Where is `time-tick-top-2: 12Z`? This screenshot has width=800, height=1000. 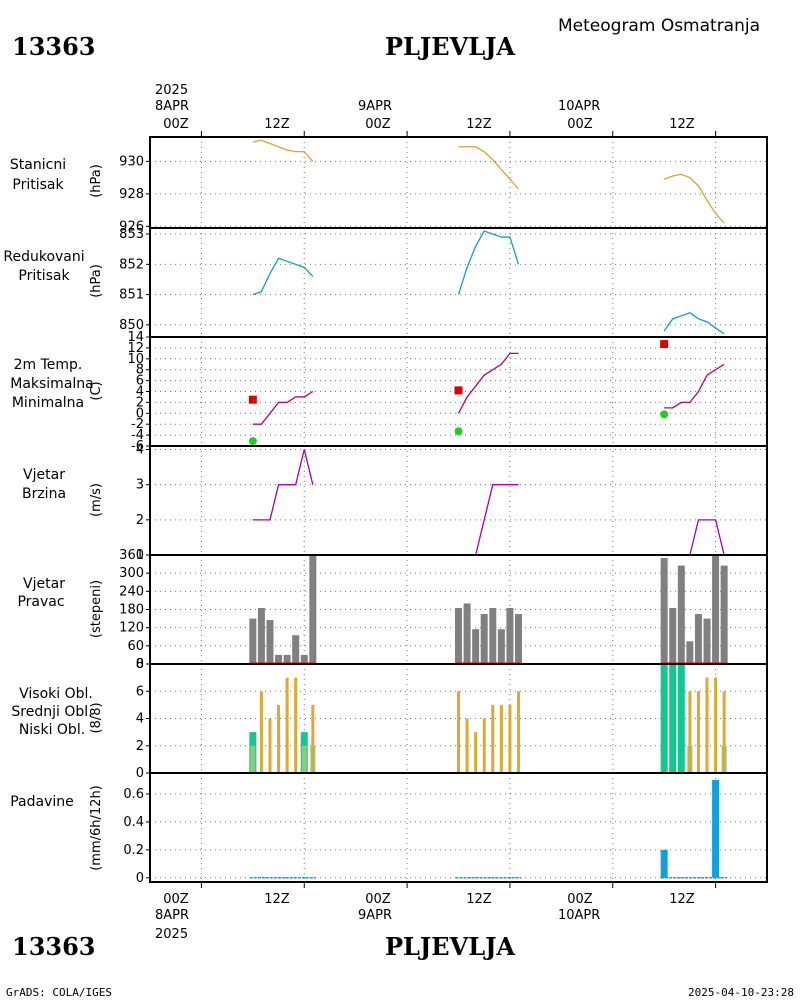 time-tick-top-2: 12Z is located at coordinates (277, 124).